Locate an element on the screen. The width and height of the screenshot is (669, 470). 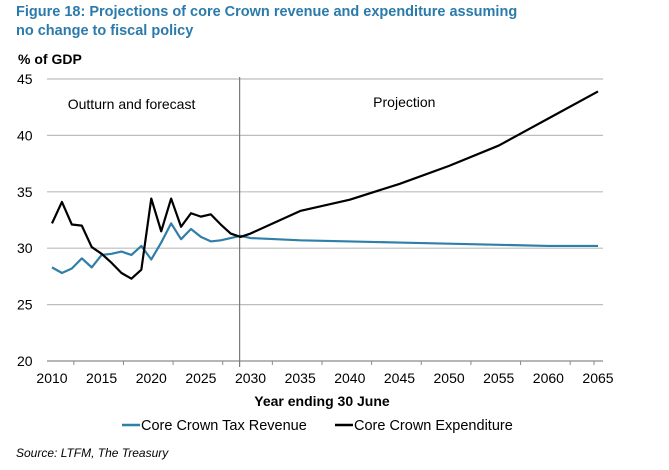
x-tick-label: 2045 is located at coordinates (399, 378).